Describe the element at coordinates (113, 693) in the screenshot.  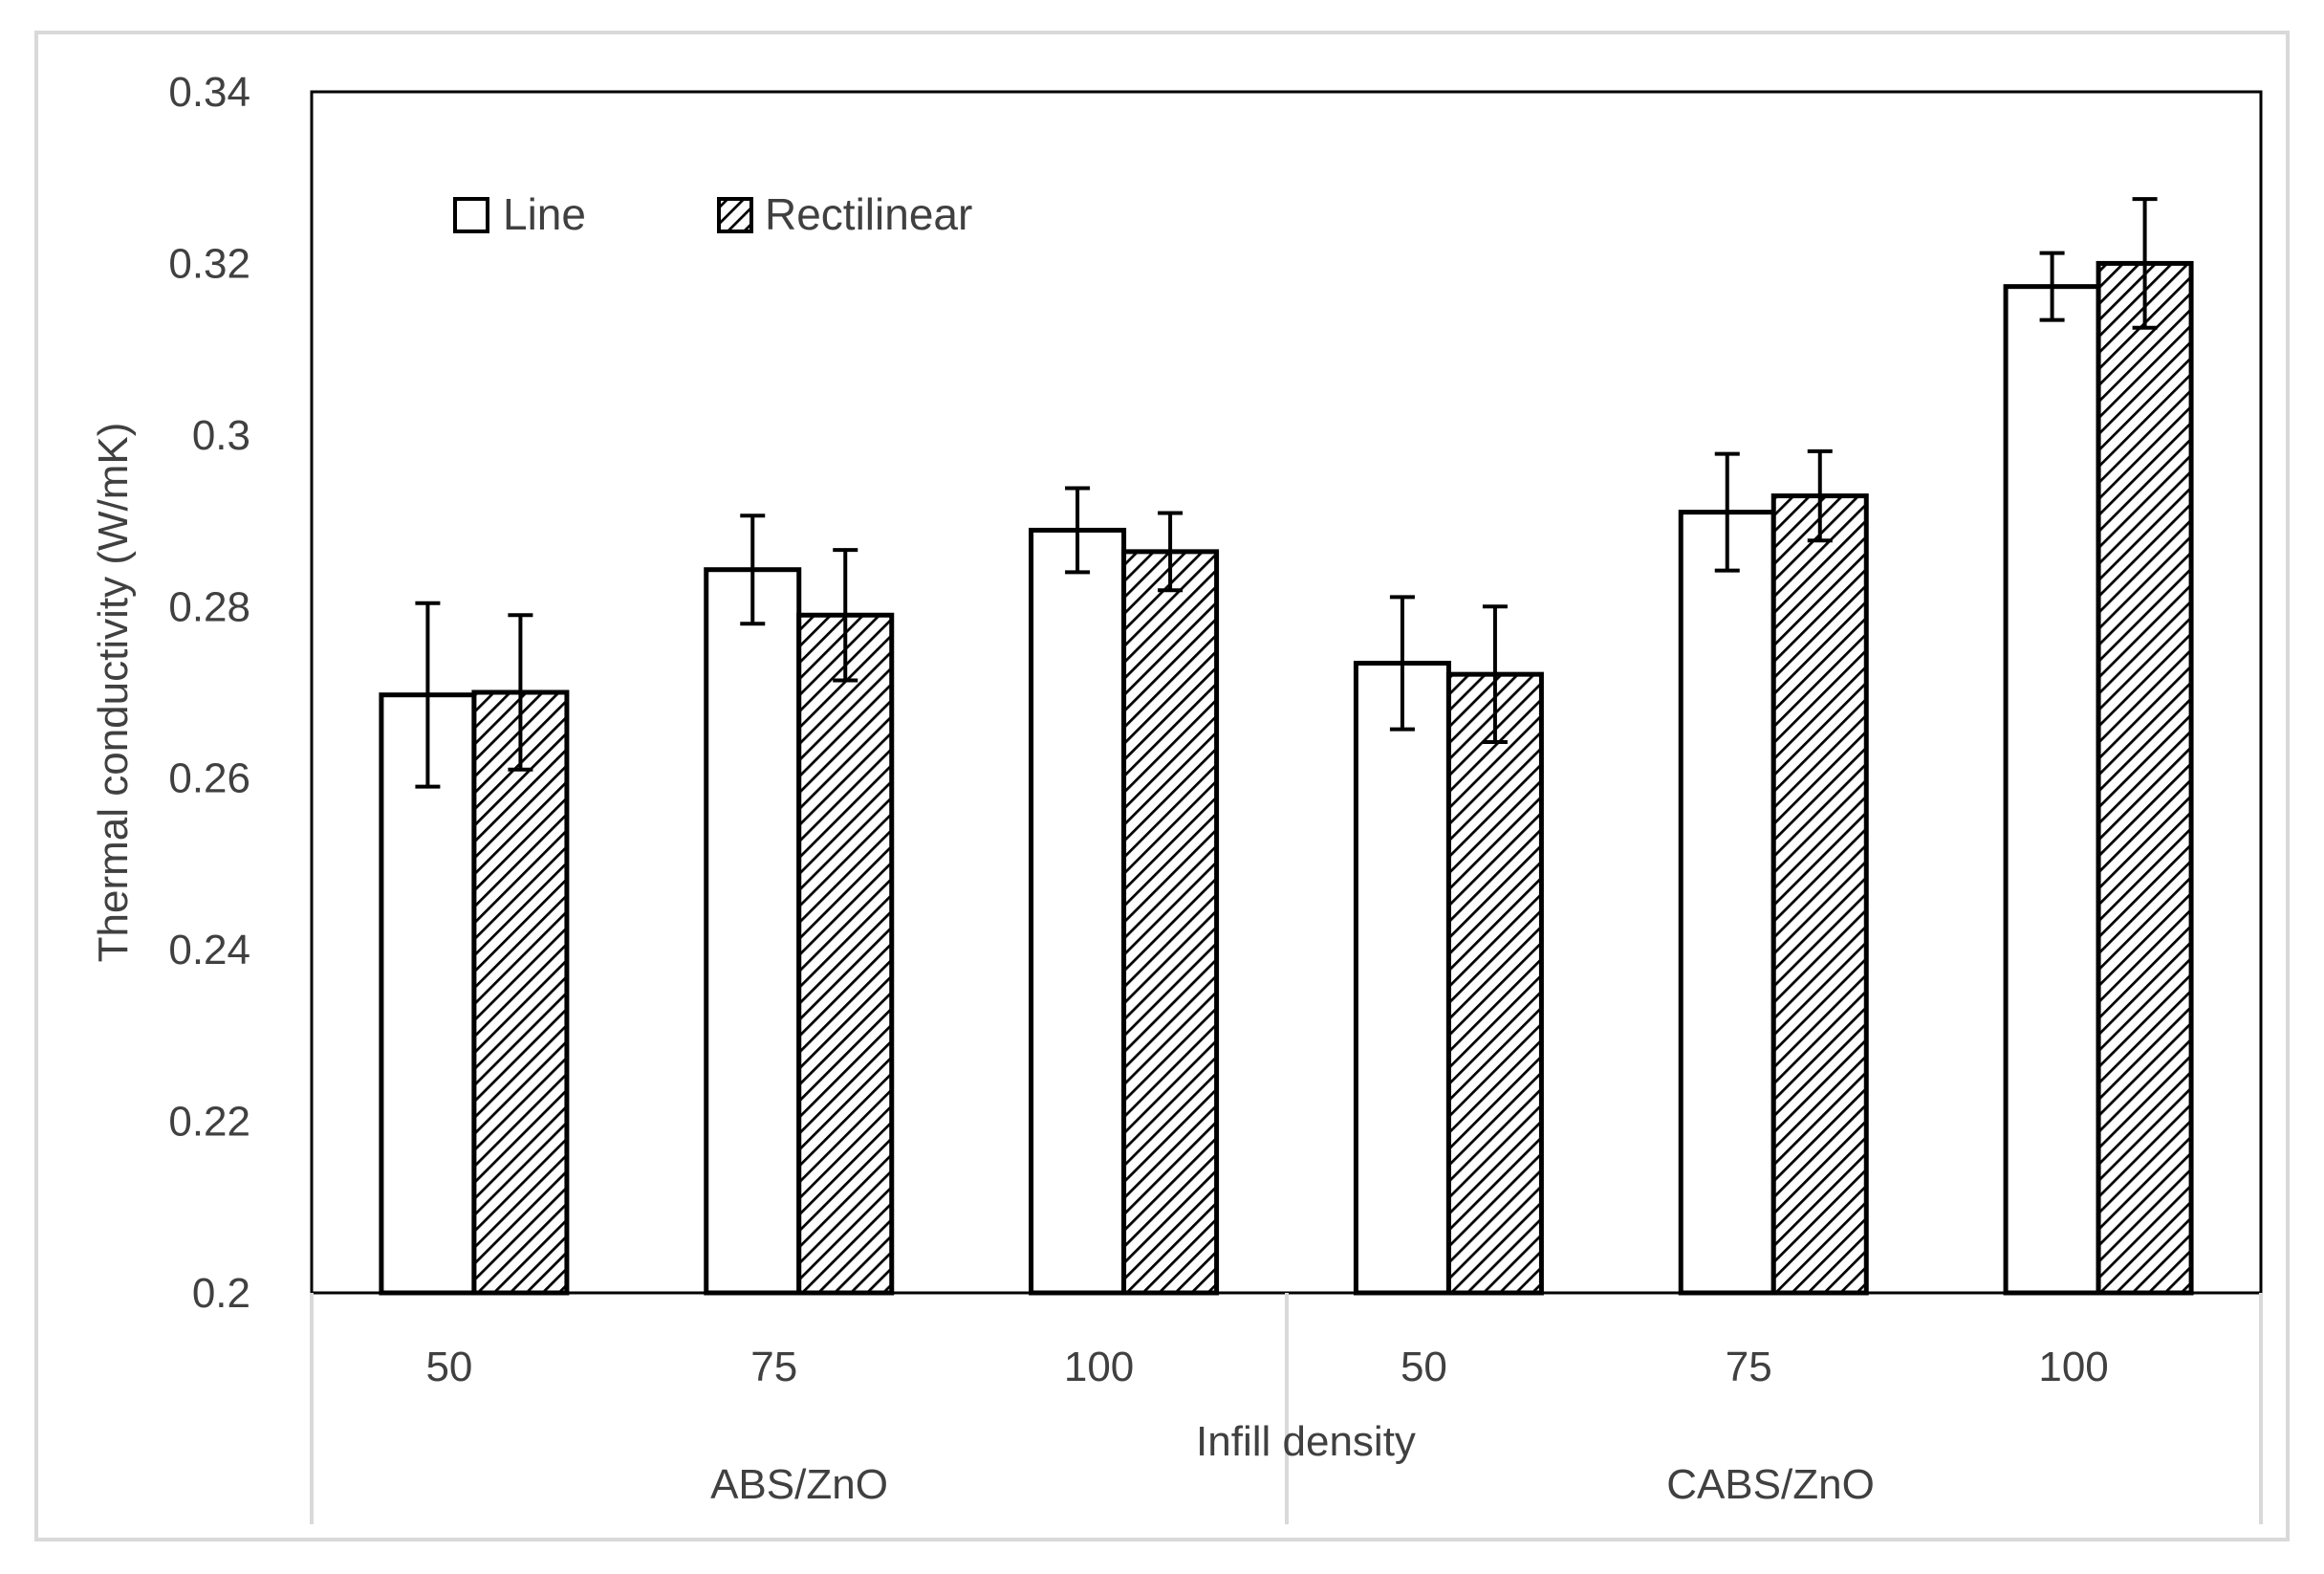
I see `y-axis-title: Thermal conductivity (W/mK)` at that location.